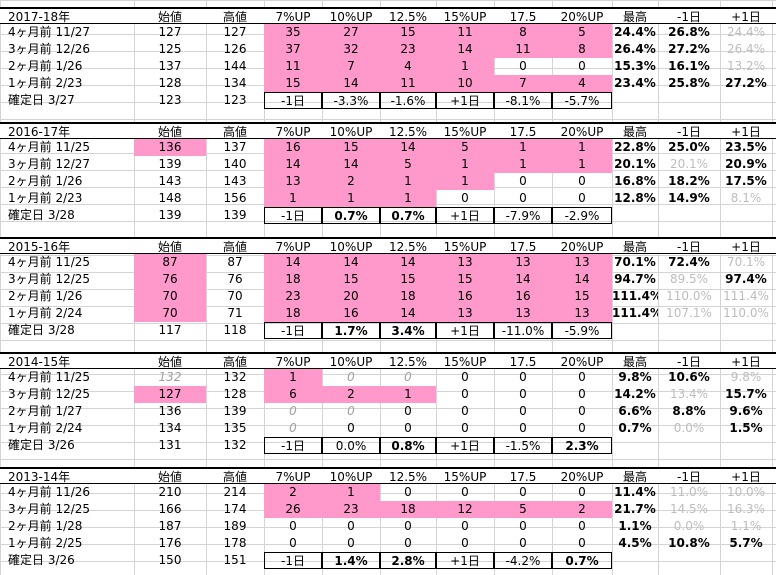  What do you see at coordinates (170, 49) in the screenshot?
I see `cell-open: 125` at bounding box center [170, 49].